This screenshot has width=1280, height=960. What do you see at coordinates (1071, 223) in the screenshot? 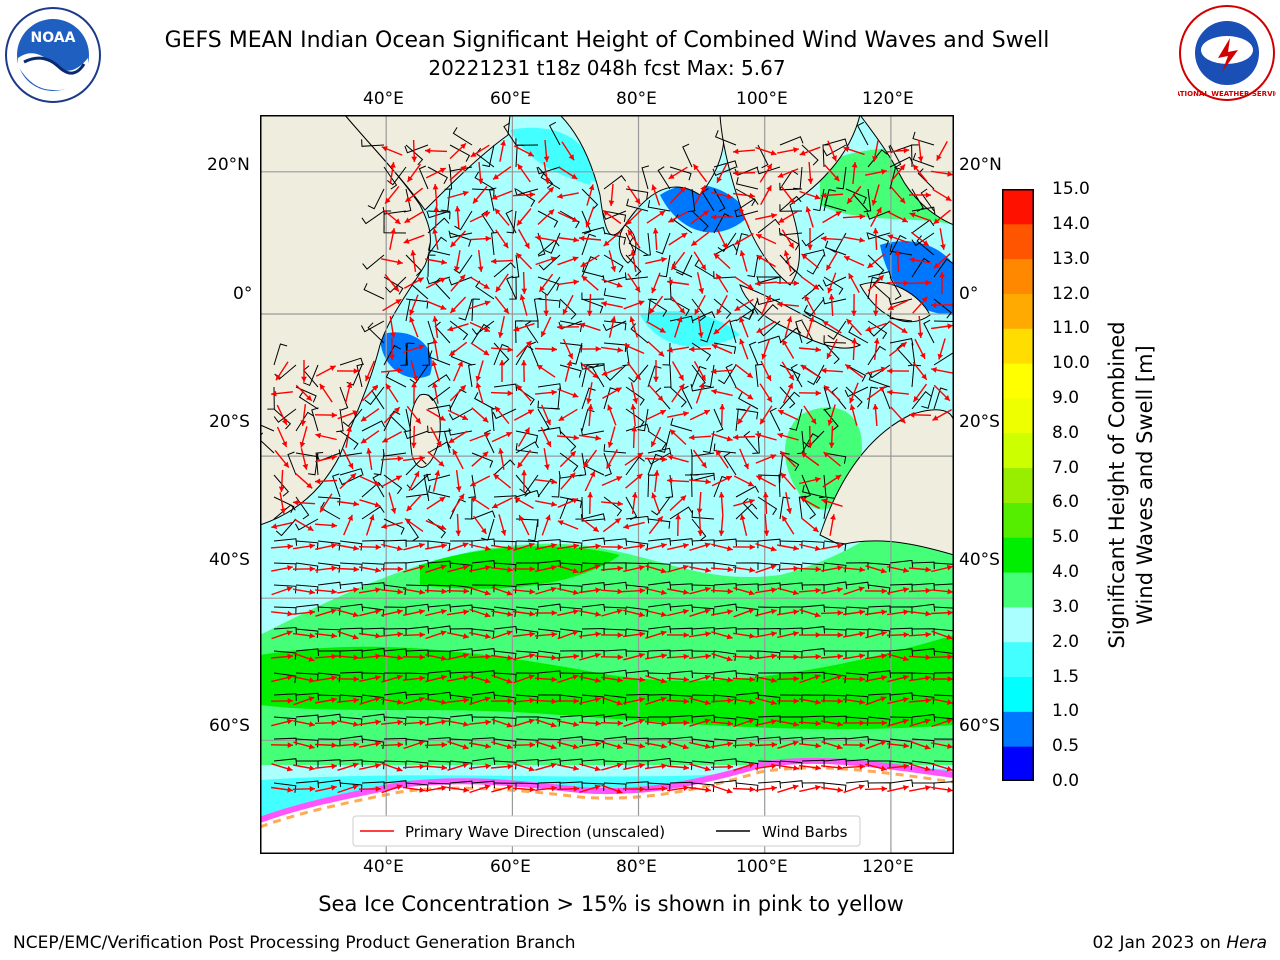
I see `colorbar-tick-label: 14.0` at bounding box center [1071, 223].